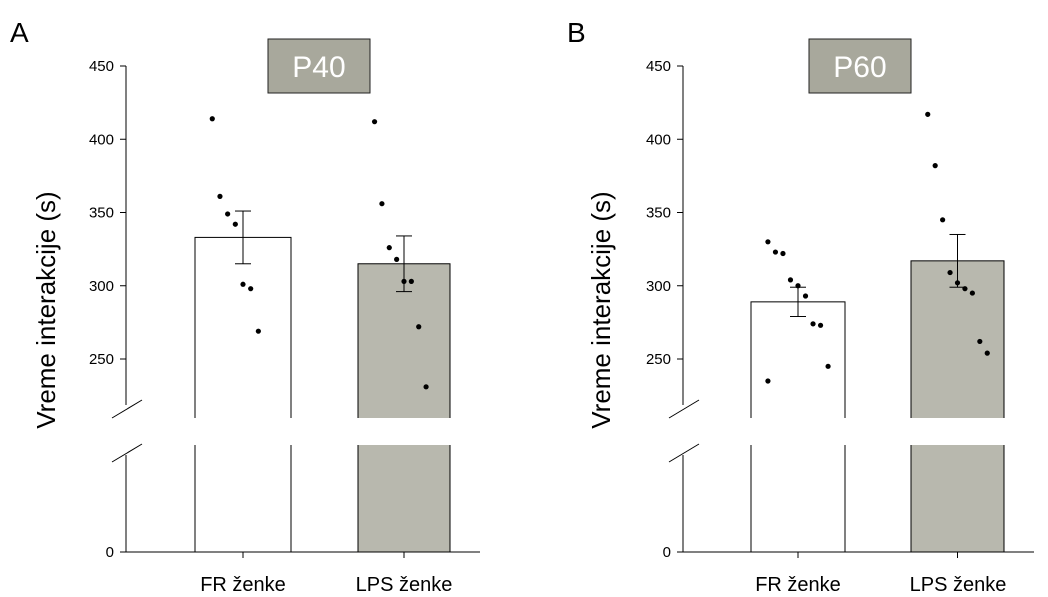  What do you see at coordinates (576, 32) in the screenshot?
I see `panel-letter: B` at bounding box center [576, 32].